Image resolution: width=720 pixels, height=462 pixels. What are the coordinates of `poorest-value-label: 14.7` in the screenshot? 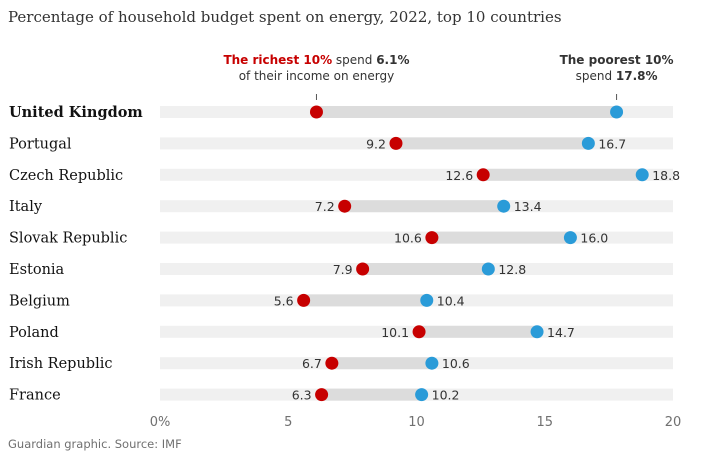 It's located at (561, 332).